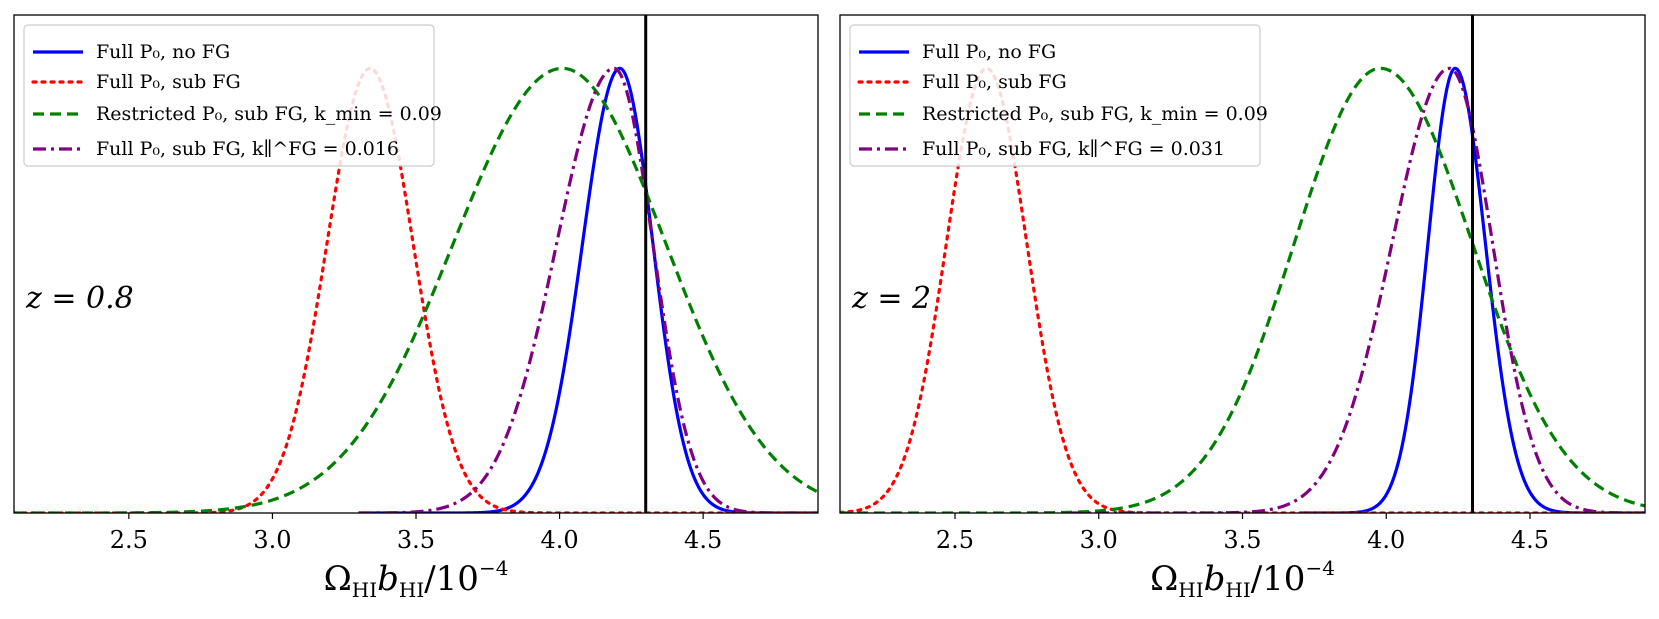 The image size is (1659, 619). Describe the element at coordinates (891, 298) in the screenshot. I see `redshift-annotation: z = 2` at that location.